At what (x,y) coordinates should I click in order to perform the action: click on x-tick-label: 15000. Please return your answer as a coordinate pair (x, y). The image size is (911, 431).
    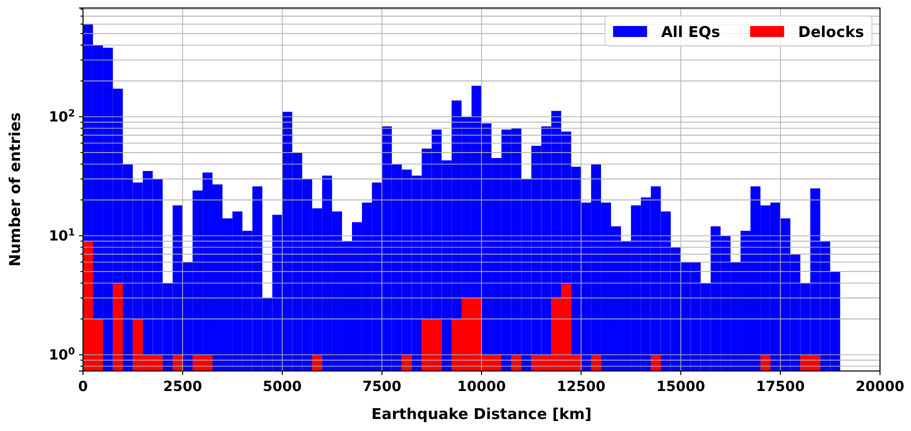
    Looking at the image, I should click on (681, 387).